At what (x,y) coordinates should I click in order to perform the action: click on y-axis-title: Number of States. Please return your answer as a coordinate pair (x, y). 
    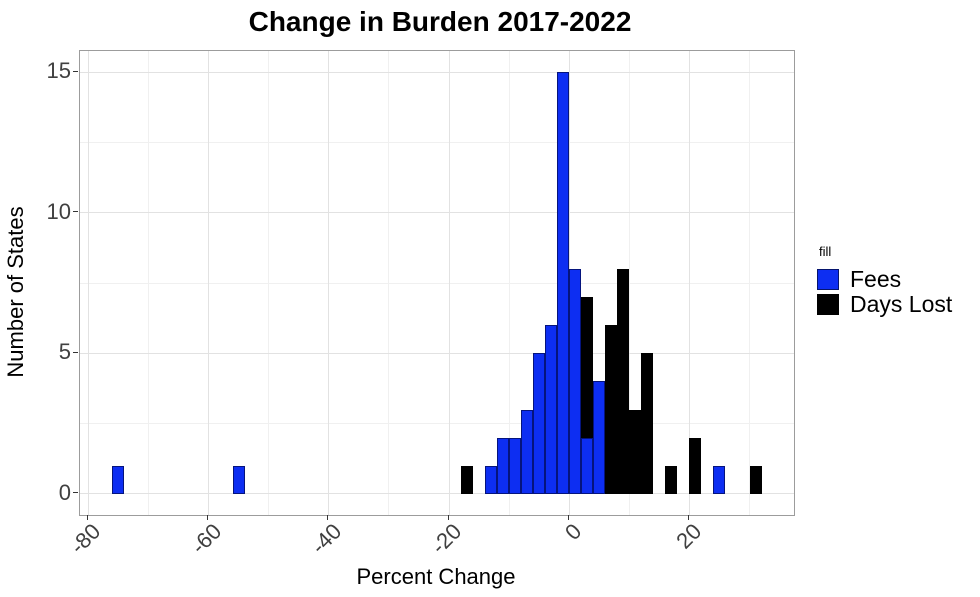
    Looking at the image, I should click on (15, 292).